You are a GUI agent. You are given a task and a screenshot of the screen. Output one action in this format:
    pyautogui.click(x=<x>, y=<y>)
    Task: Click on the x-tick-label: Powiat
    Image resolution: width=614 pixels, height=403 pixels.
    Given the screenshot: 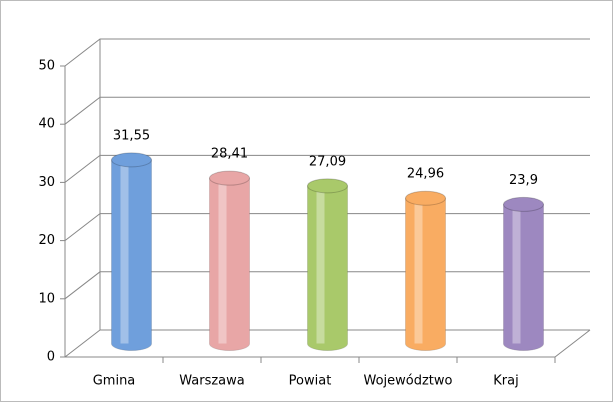 What is the action you would take?
    pyautogui.click(x=310, y=381)
    